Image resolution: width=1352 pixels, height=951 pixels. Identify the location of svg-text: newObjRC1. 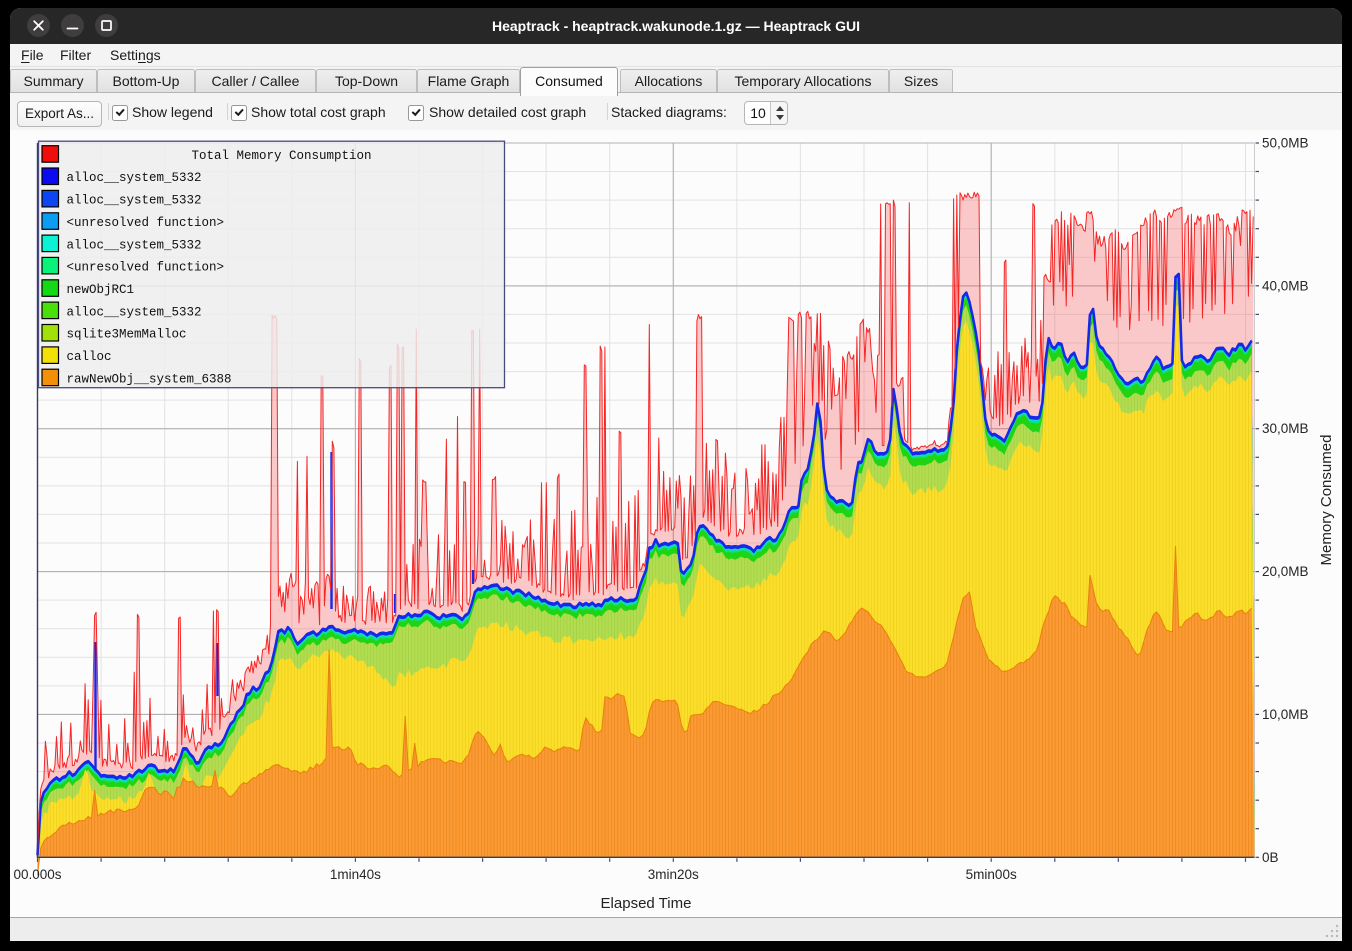
(101, 290).